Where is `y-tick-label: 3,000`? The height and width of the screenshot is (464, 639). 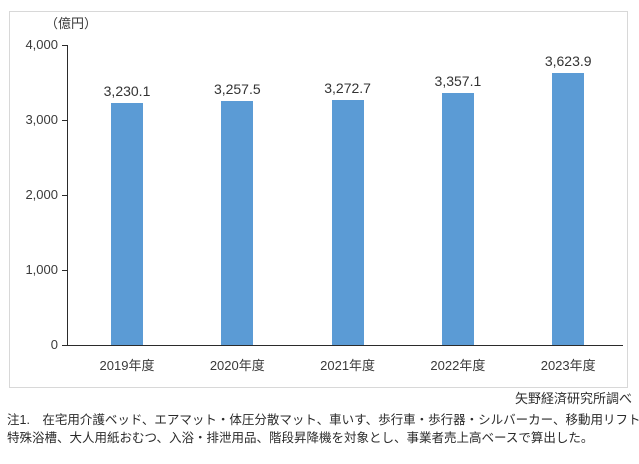 y-tick-label: 3,000 is located at coordinates (41, 119).